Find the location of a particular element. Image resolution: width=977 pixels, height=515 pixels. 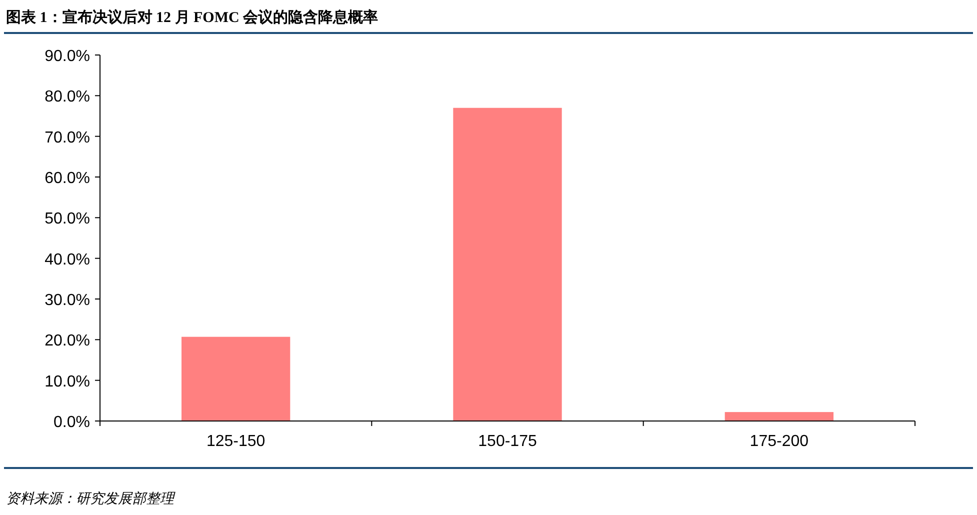

y-tick-label: 30.0% is located at coordinates (67, 300).